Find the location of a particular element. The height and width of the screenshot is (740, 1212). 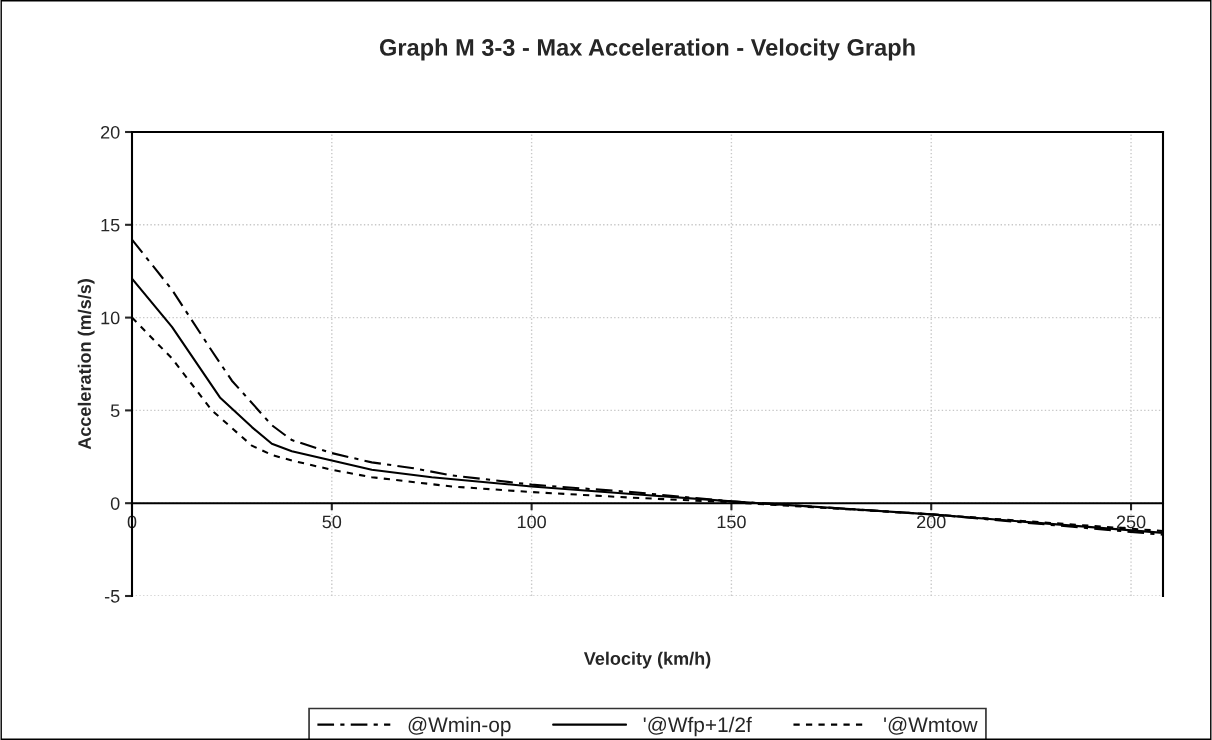

legend-label: @Wmin-op is located at coordinates (459, 726).